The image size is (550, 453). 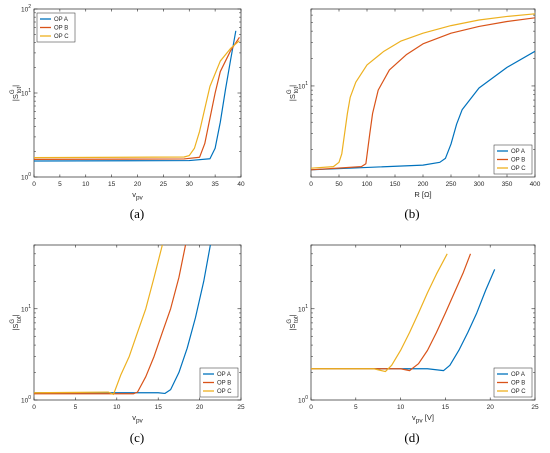 What do you see at coordinates (112, 184) in the screenshot?
I see `x-tick-label-a: 15` at bounding box center [112, 184].